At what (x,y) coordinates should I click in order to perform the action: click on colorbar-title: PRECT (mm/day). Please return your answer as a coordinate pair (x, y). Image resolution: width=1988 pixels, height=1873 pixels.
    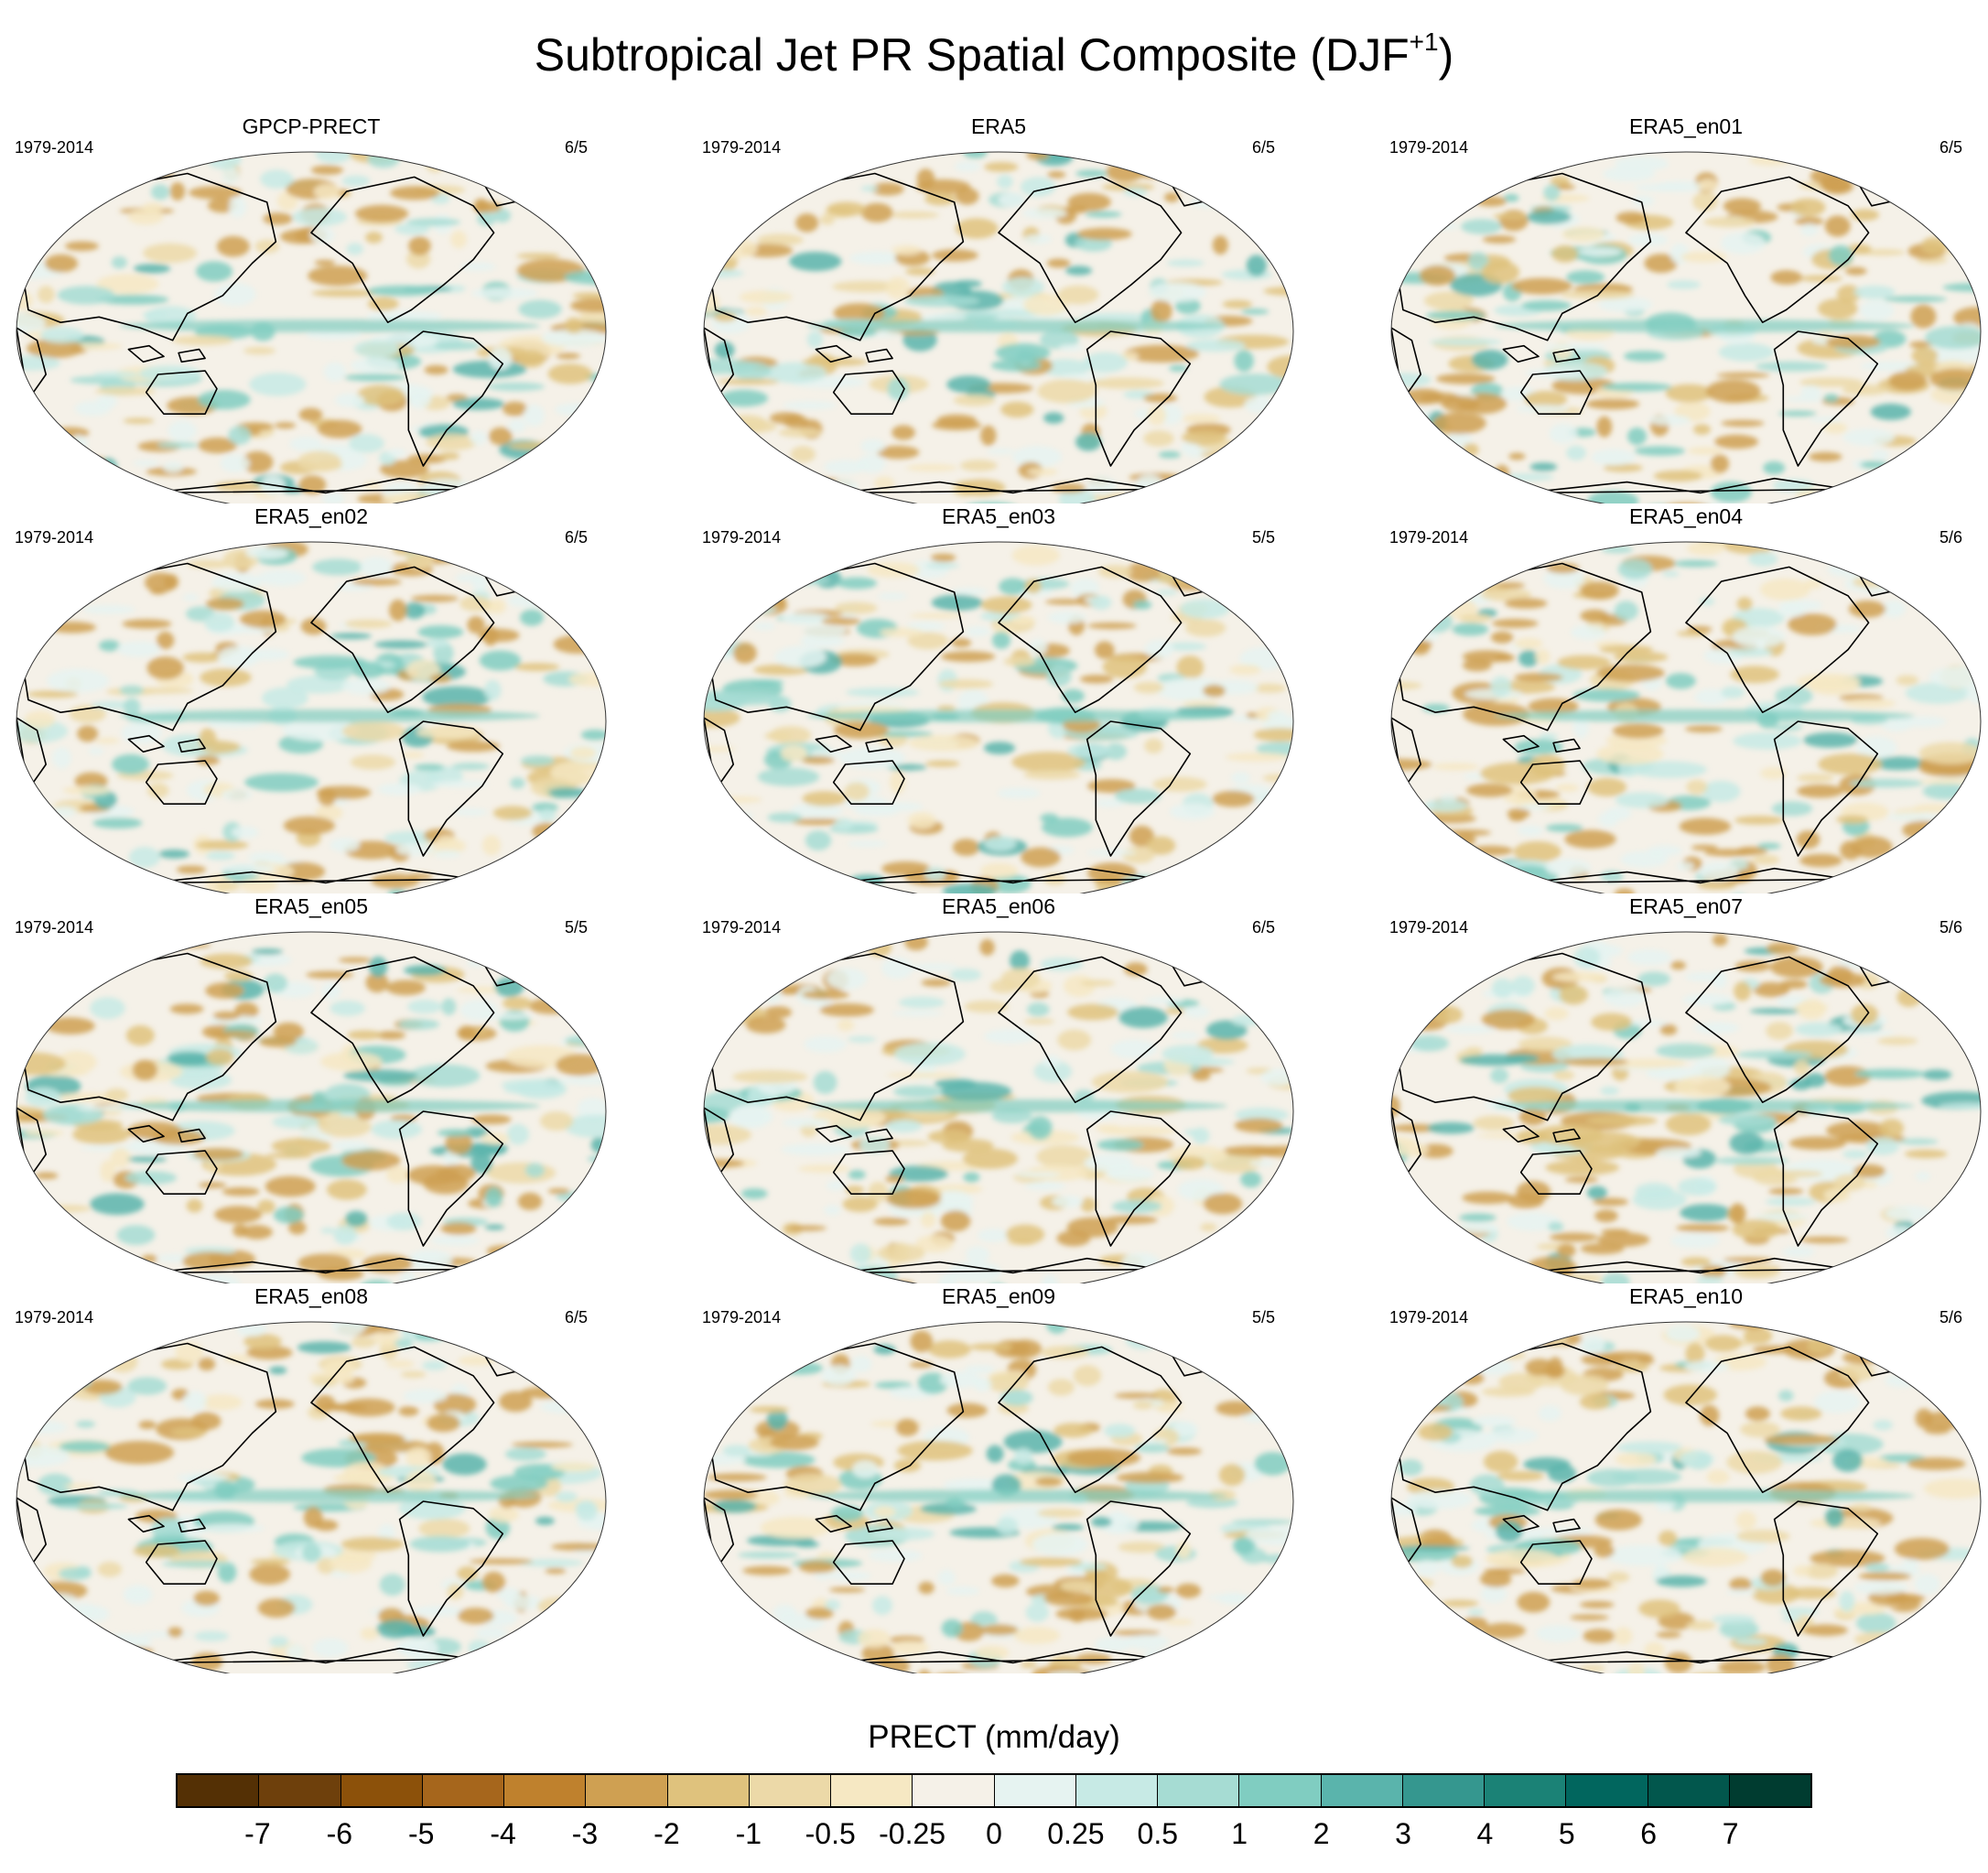
    Looking at the image, I should click on (994, 1737).